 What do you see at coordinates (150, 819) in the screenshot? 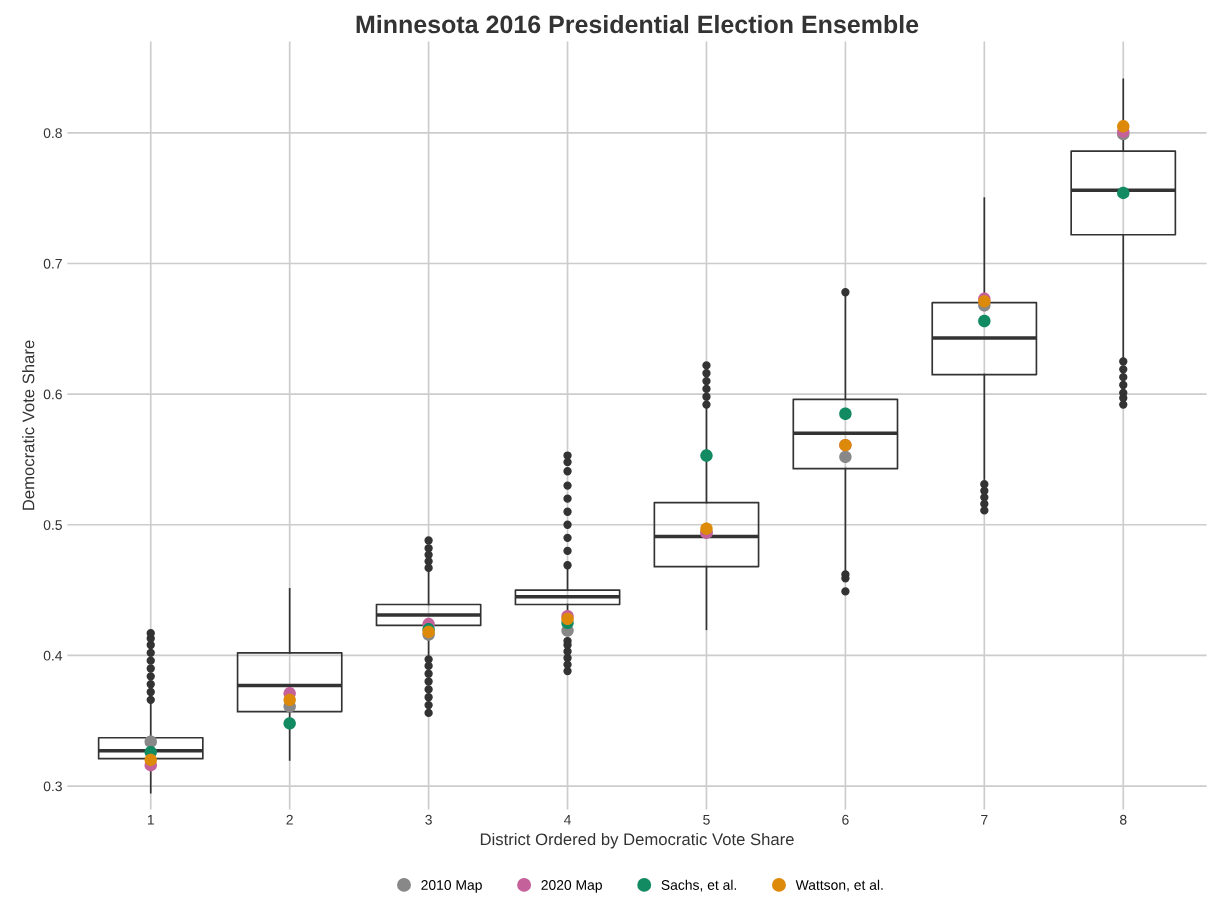
I see `x-tick-label: 1` at bounding box center [150, 819].